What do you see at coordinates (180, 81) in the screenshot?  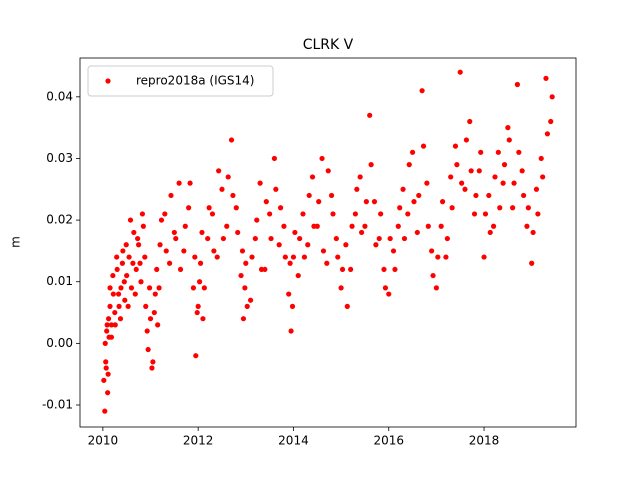 I see `legend-box` at bounding box center [180, 81].